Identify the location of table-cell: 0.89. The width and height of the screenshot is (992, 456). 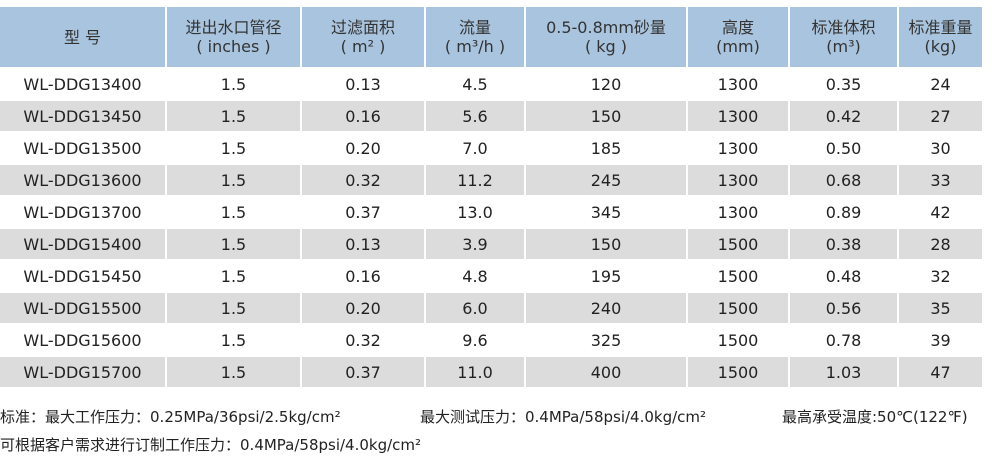
(844, 212).